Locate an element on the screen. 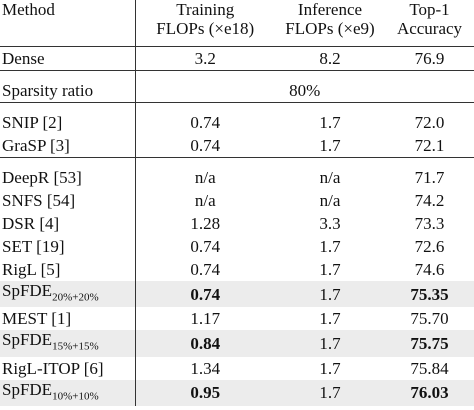 Image resolution: width=474 pixels, height=410 pixels. method-cell: SET [19] is located at coordinates (68, 246).